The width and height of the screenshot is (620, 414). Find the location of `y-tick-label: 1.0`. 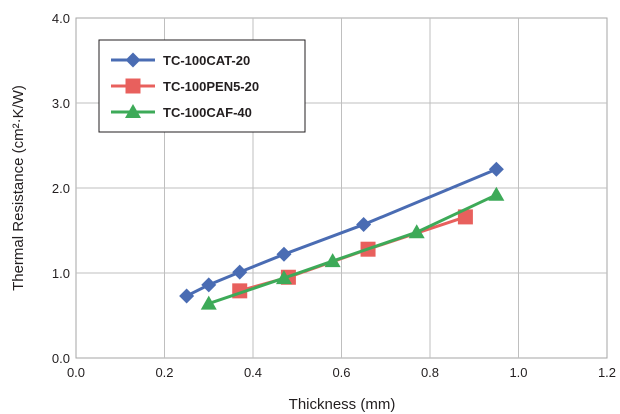

y-tick-label: 1.0 is located at coordinates (61, 273).